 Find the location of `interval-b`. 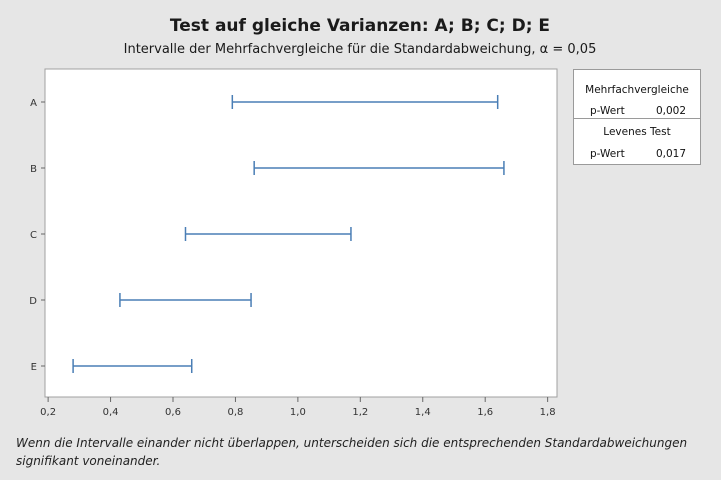

interval-b is located at coordinates (379, 168).